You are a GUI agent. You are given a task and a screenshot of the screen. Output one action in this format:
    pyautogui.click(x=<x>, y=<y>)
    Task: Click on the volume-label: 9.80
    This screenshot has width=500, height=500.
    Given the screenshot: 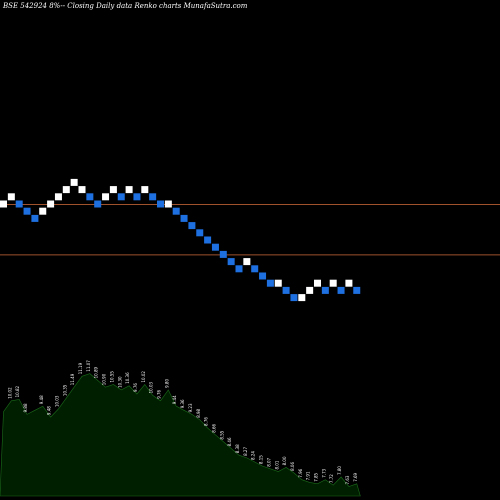 What is the action you would take?
    pyautogui.click(x=166, y=383)
    